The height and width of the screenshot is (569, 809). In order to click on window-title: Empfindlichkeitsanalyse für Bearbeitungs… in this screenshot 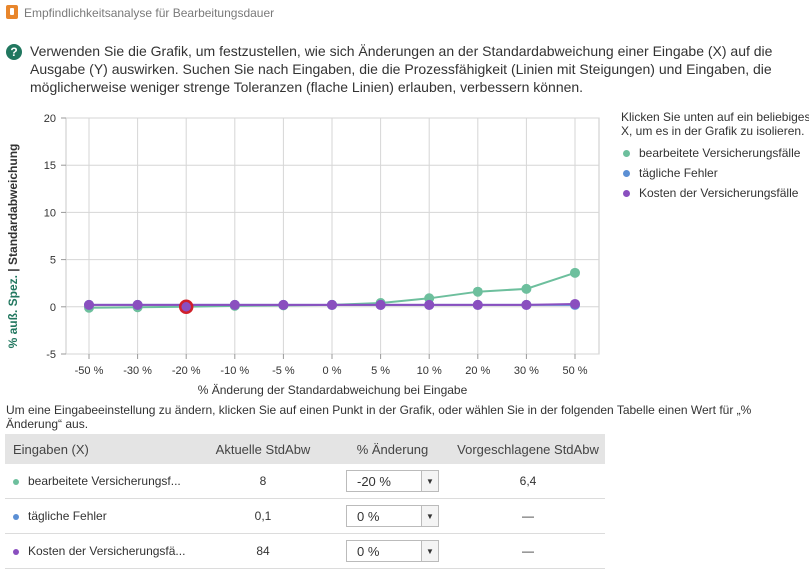, I will do `click(149, 13)`.